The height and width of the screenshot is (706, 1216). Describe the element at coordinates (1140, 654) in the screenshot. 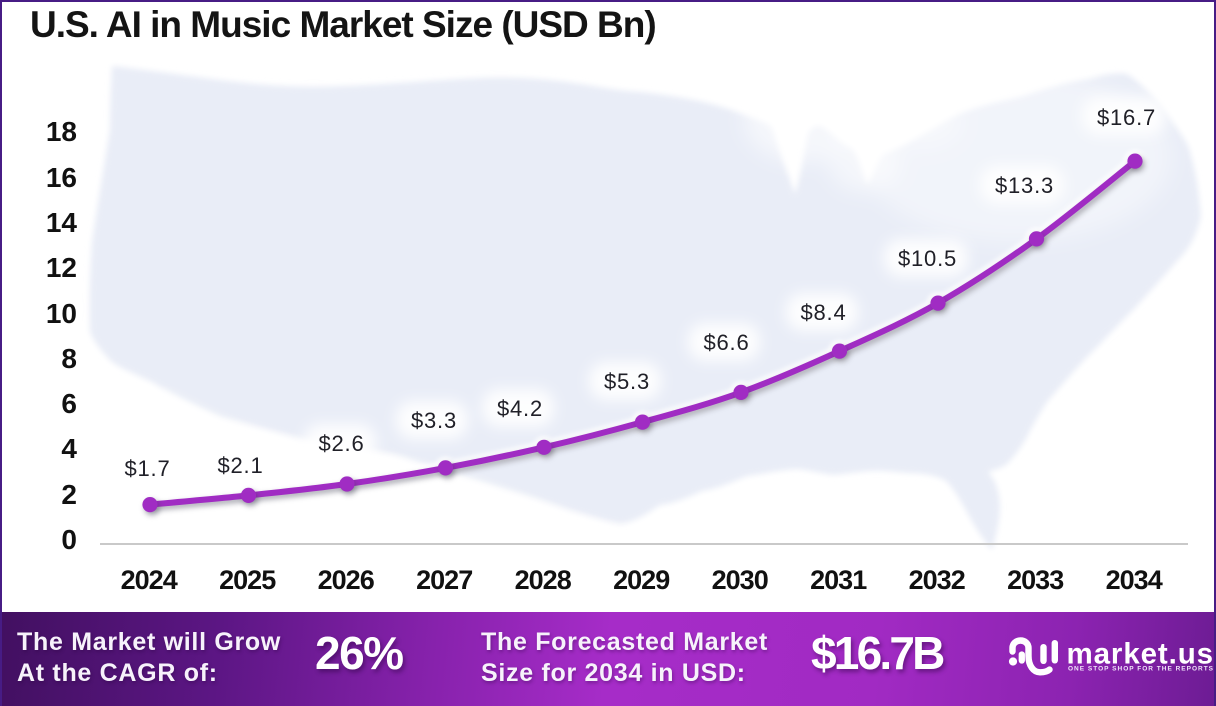

I see `svg-text: market.us` at that location.